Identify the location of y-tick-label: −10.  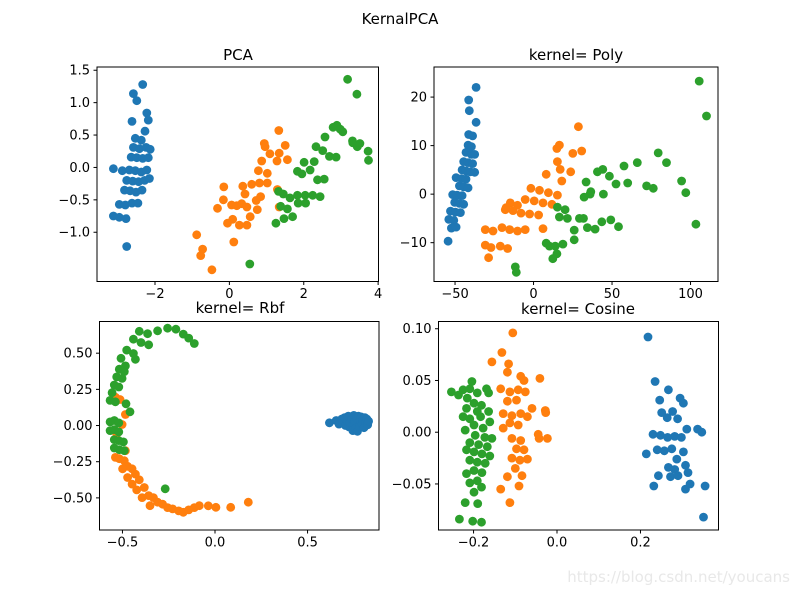
(413, 243).